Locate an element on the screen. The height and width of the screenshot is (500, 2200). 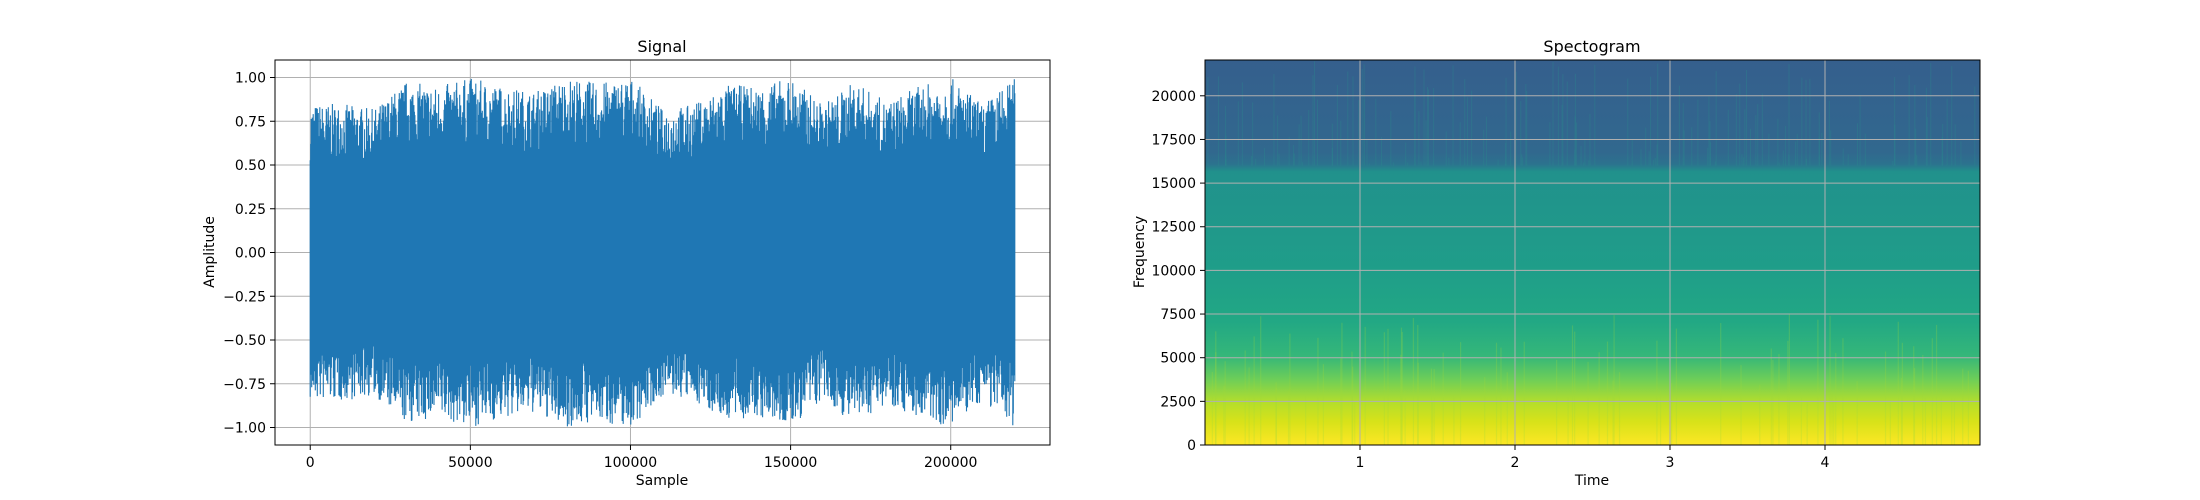
spectrogram-y-label: Frequency is located at coordinates (1140, 252).